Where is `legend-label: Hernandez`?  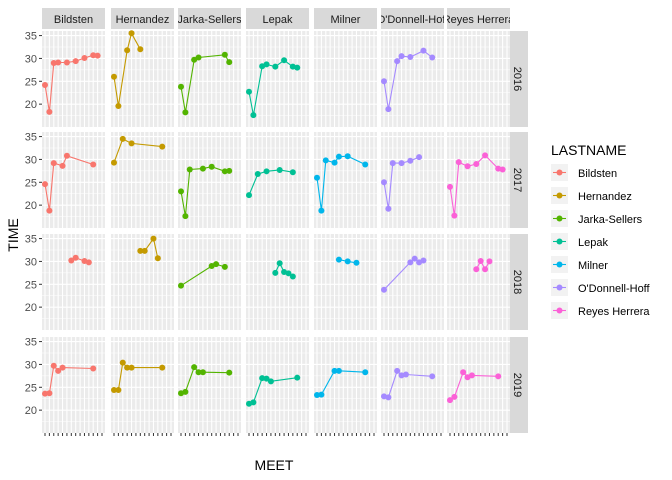 legend-label: Hernandez is located at coordinates (605, 197).